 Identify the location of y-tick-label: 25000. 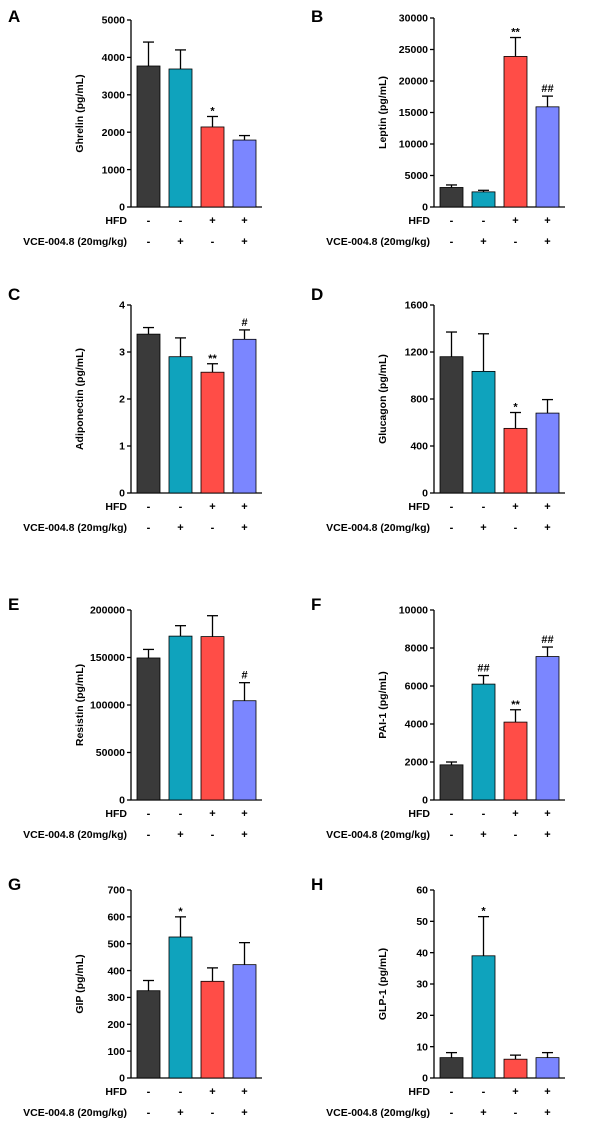
(413, 50).